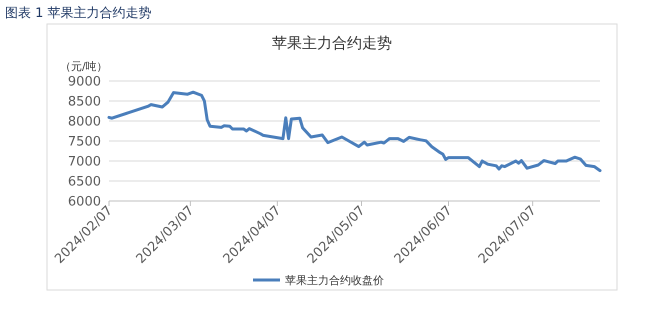 Image resolution: width=651 pixels, height=310 pixels. What do you see at coordinates (84, 82) in the screenshot?
I see `y-tick-label: 9000` at bounding box center [84, 82].